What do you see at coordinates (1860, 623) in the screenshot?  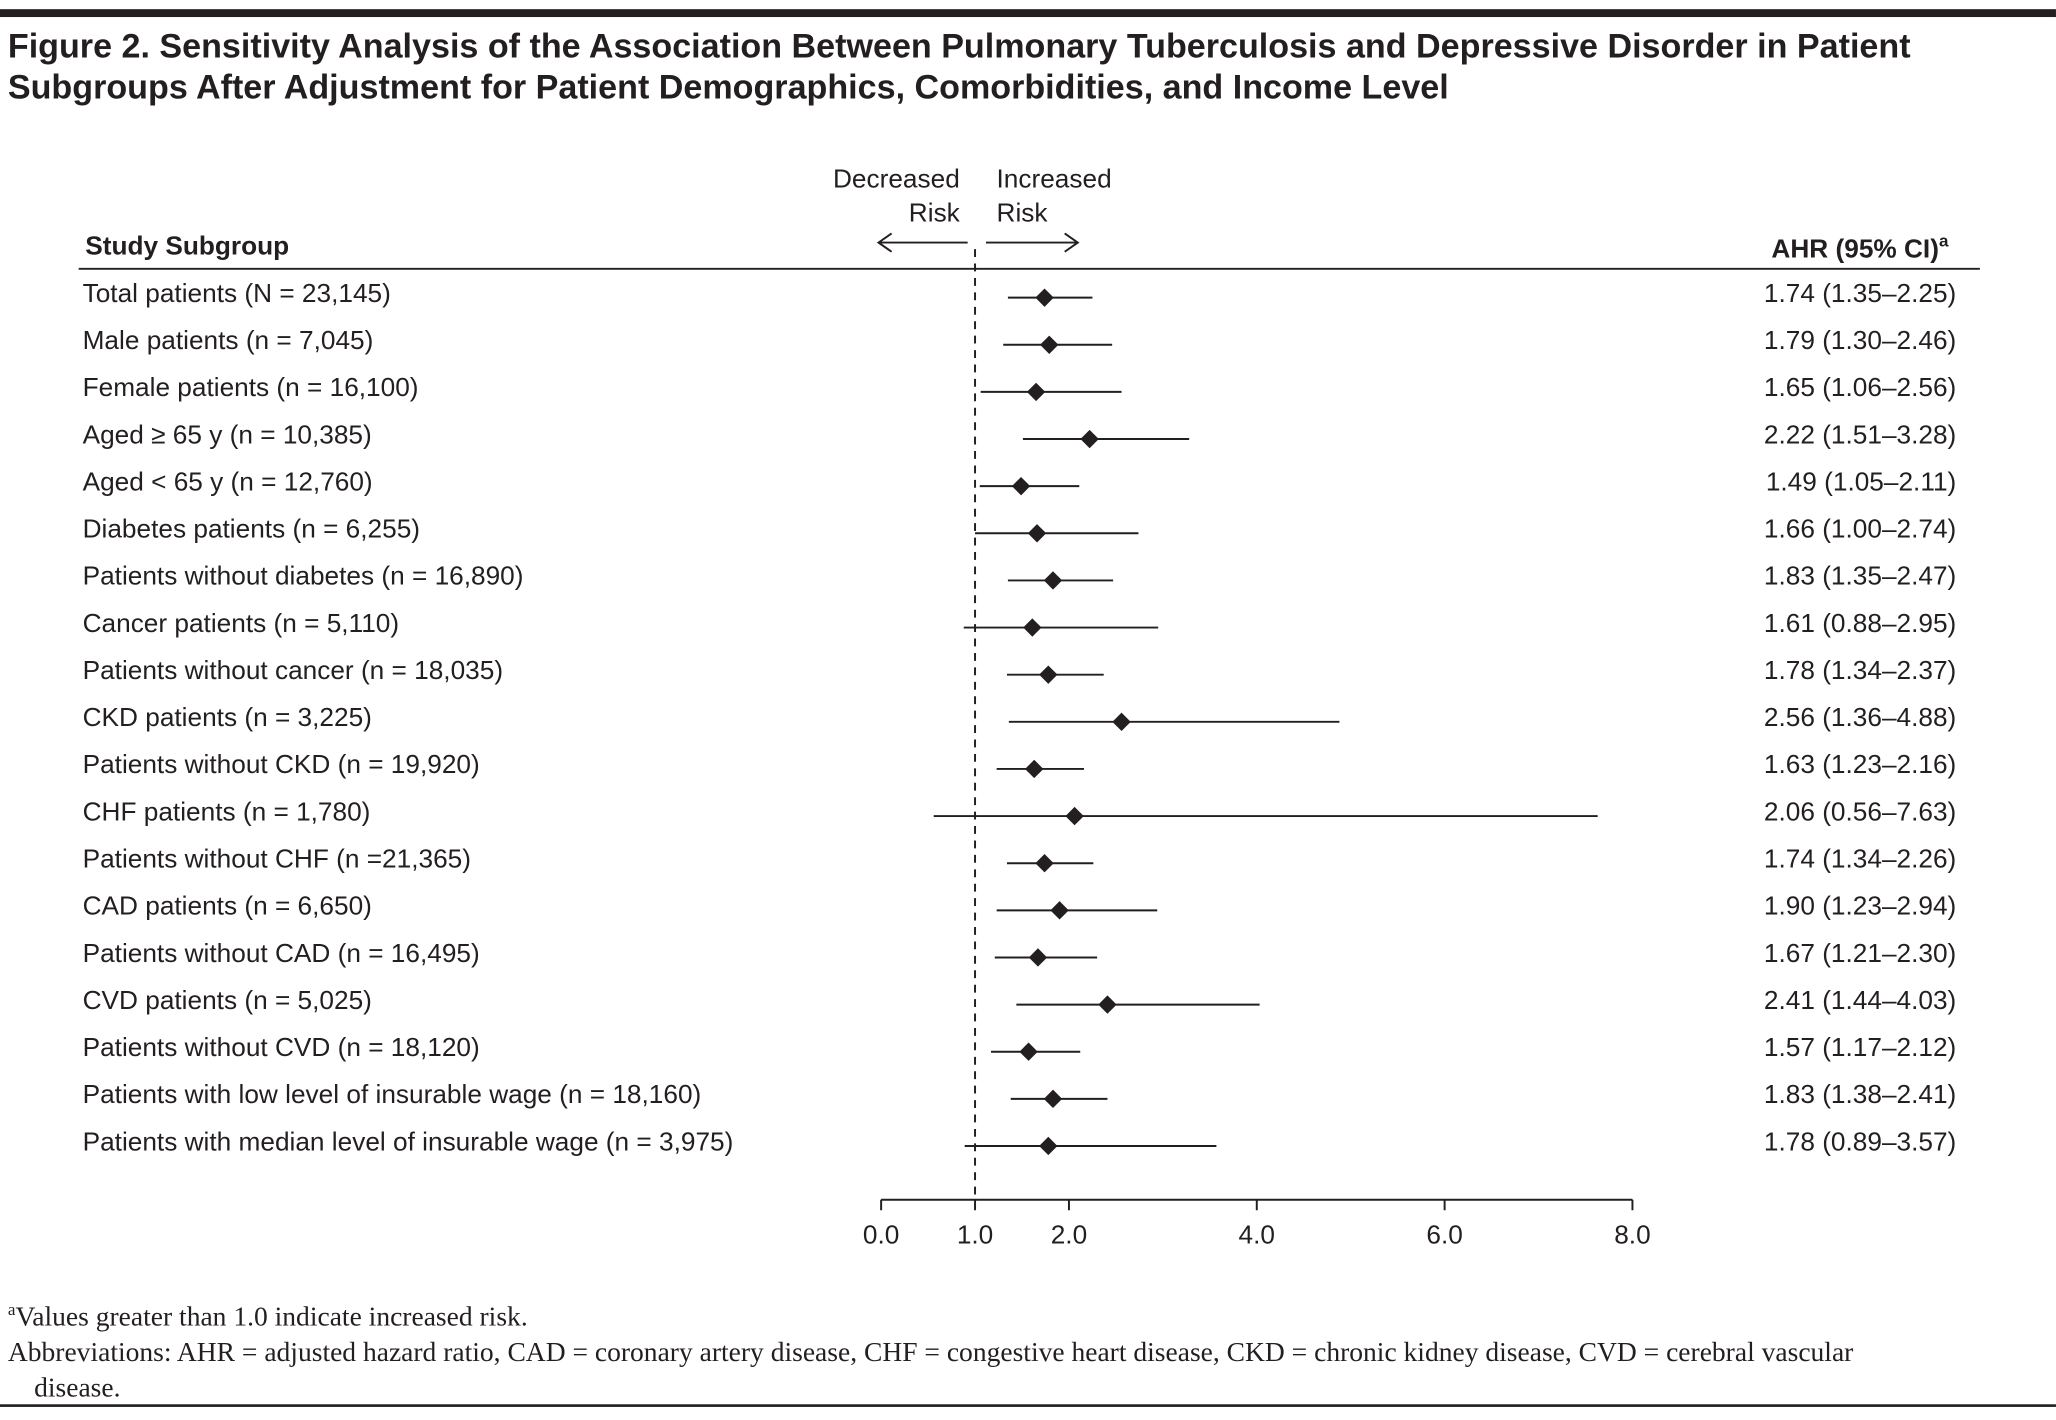 I see `value-label: 1.61 (0.88–2.95)` at bounding box center [1860, 623].